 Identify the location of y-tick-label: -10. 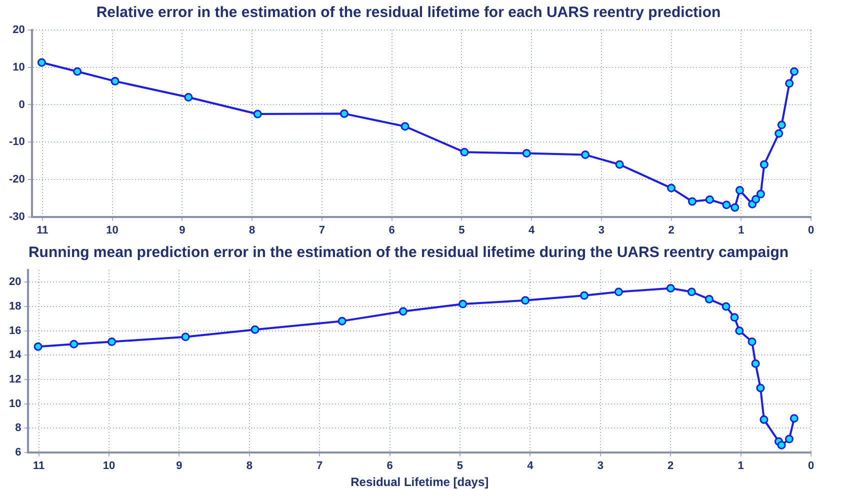
(16, 142).